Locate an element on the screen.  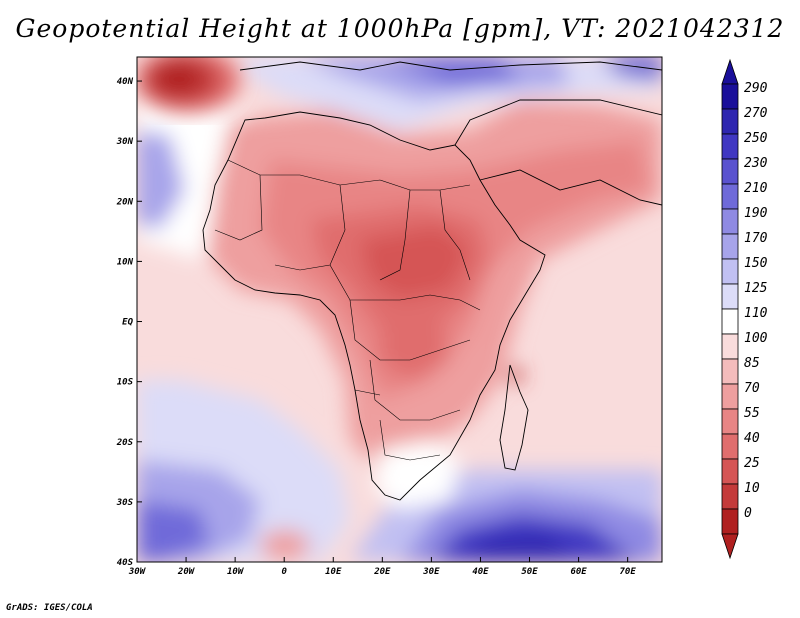
lat-tick-label: 20N is located at coordinates (125, 202).